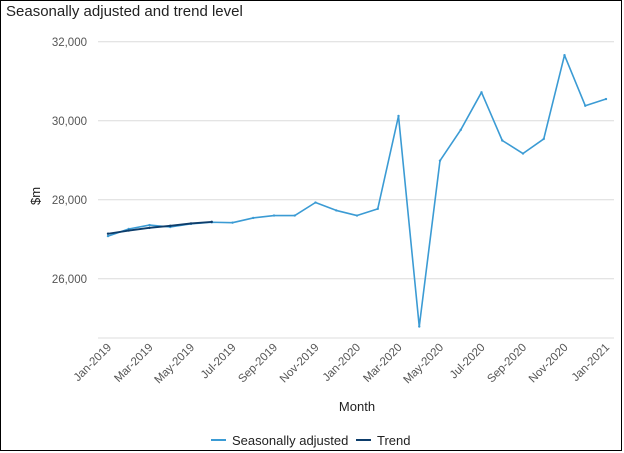 This screenshot has height=453, width=624. What do you see at coordinates (35, 196) in the screenshot?
I see `y-axis-title: $m` at bounding box center [35, 196].